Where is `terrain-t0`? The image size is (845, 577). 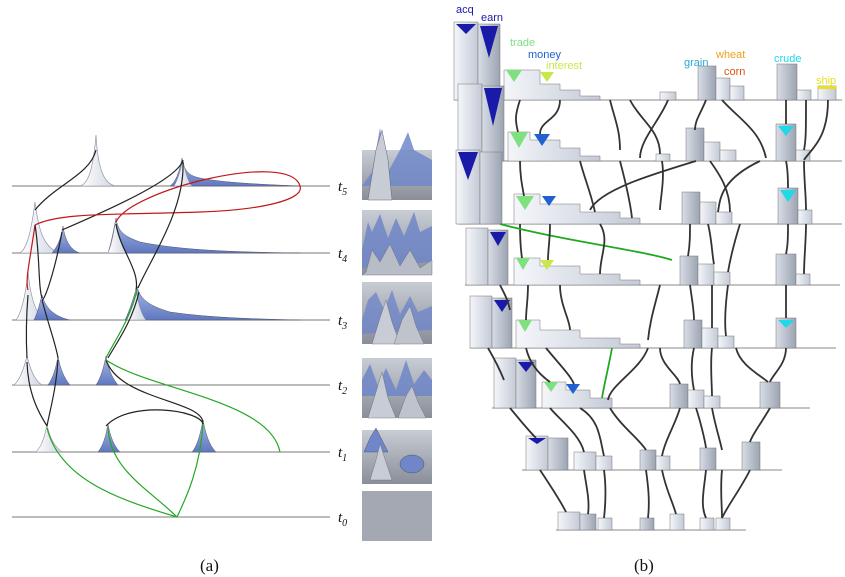
terrain-t0 is located at coordinates (397, 516).